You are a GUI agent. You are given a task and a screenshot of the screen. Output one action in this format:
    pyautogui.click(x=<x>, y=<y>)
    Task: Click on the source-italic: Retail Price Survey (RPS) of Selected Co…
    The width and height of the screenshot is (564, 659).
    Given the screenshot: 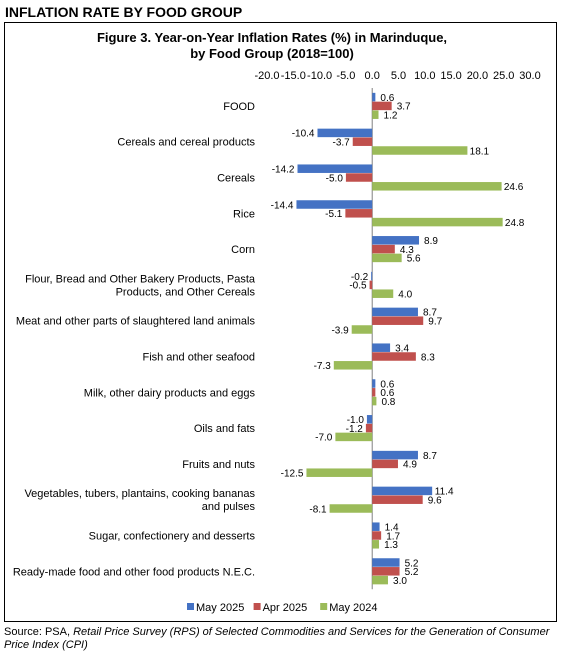 What is the action you would take?
    pyautogui.click(x=277, y=638)
    